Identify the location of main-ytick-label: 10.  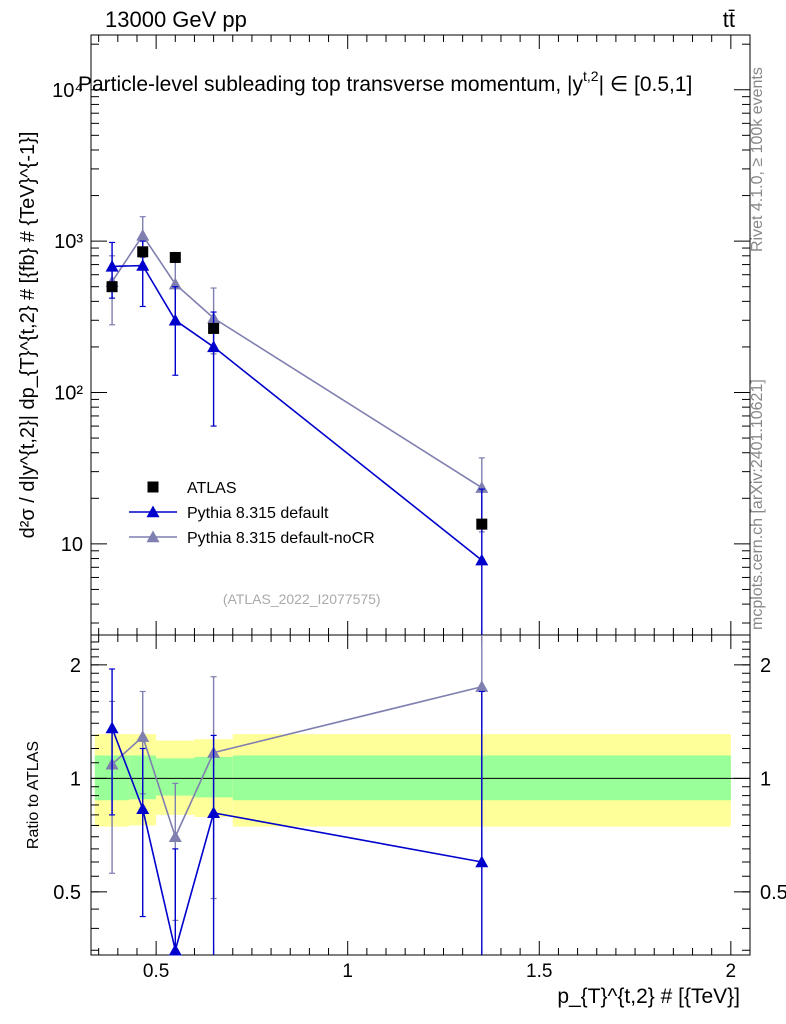
(72, 545).